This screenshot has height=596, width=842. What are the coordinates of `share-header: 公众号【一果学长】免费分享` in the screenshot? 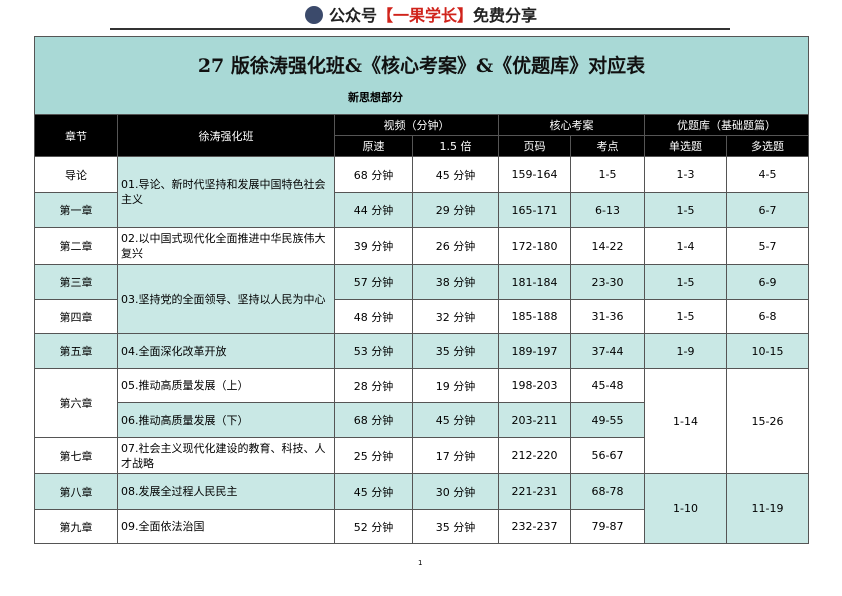 It's located at (421, 14).